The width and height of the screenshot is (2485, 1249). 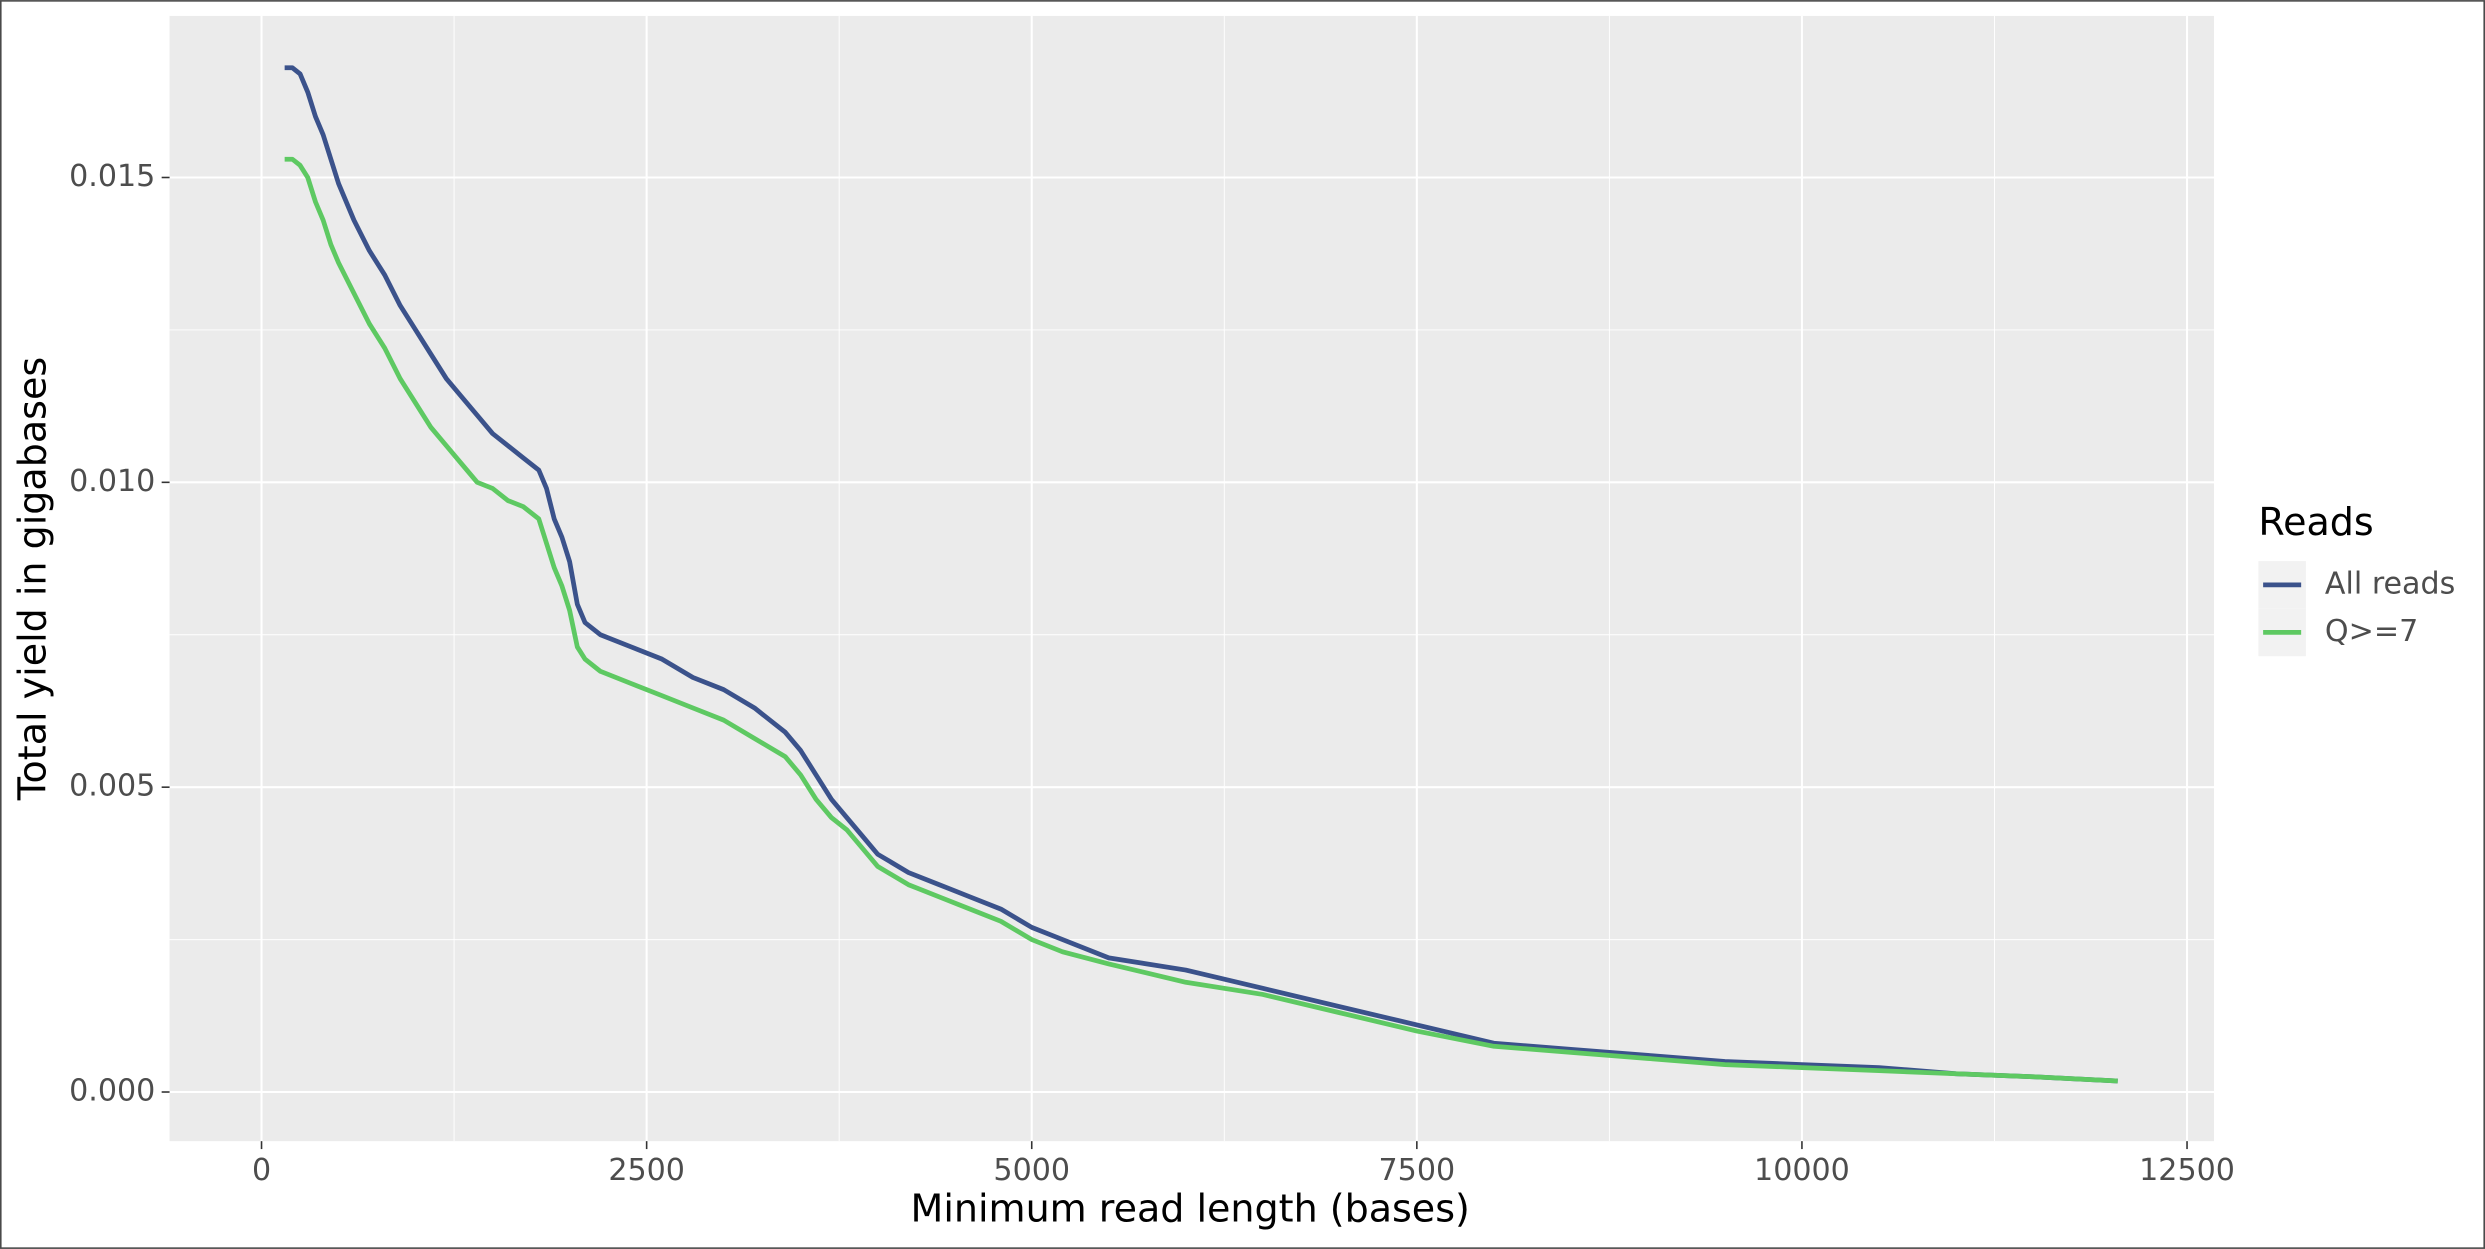 I want to click on x-tick-label: 7500, so click(x=1417, y=1170).